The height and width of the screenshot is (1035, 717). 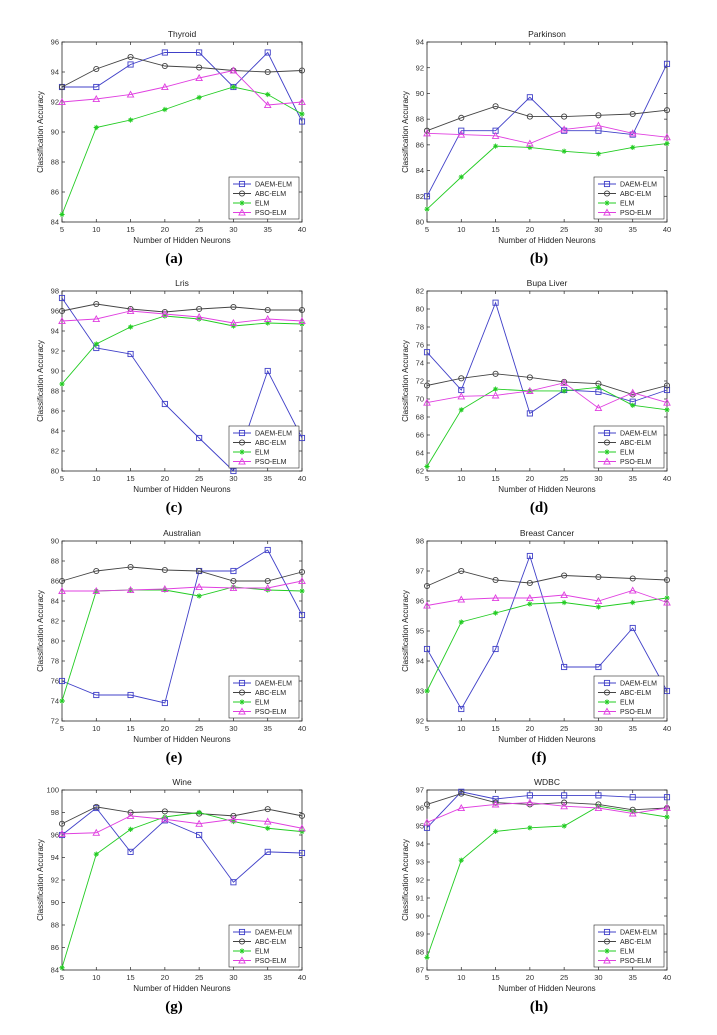 What do you see at coordinates (547, 644) in the screenshot?
I see `series-elm` at bounding box center [547, 644].